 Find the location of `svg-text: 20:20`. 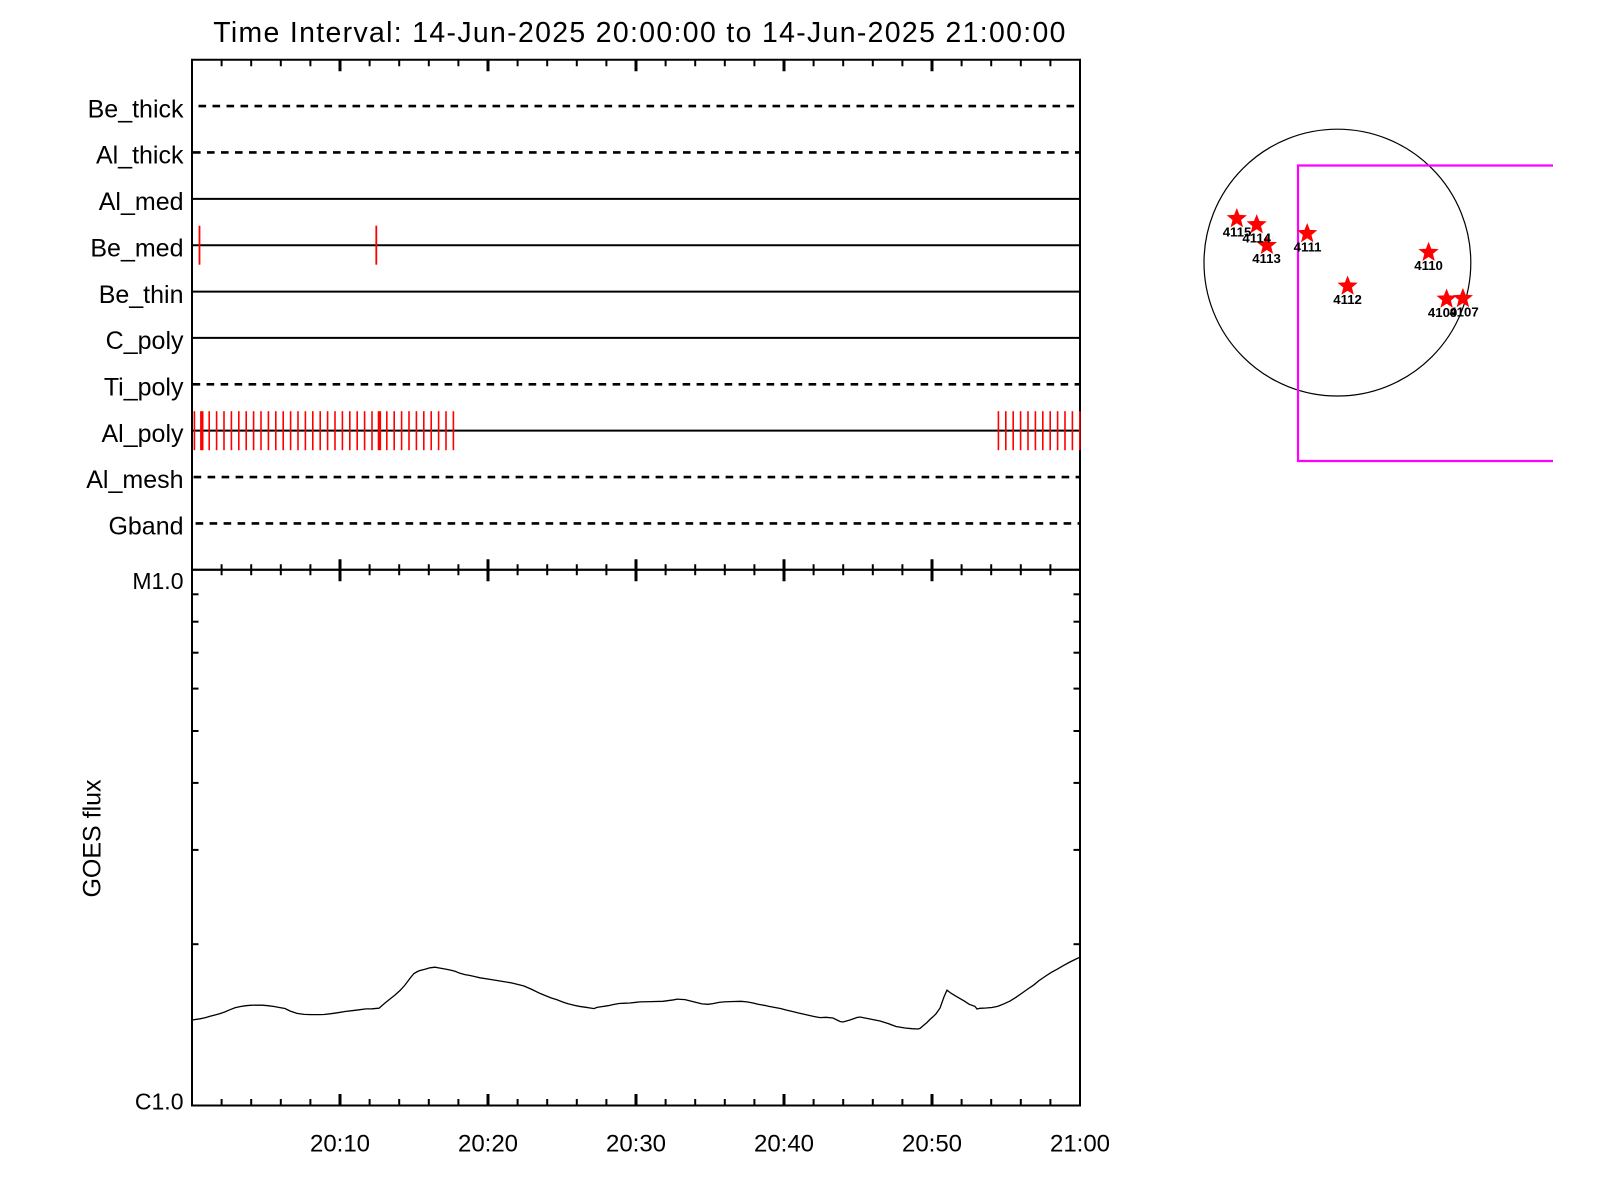

svg-text: 20:20 is located at coordinates (488, 1144).